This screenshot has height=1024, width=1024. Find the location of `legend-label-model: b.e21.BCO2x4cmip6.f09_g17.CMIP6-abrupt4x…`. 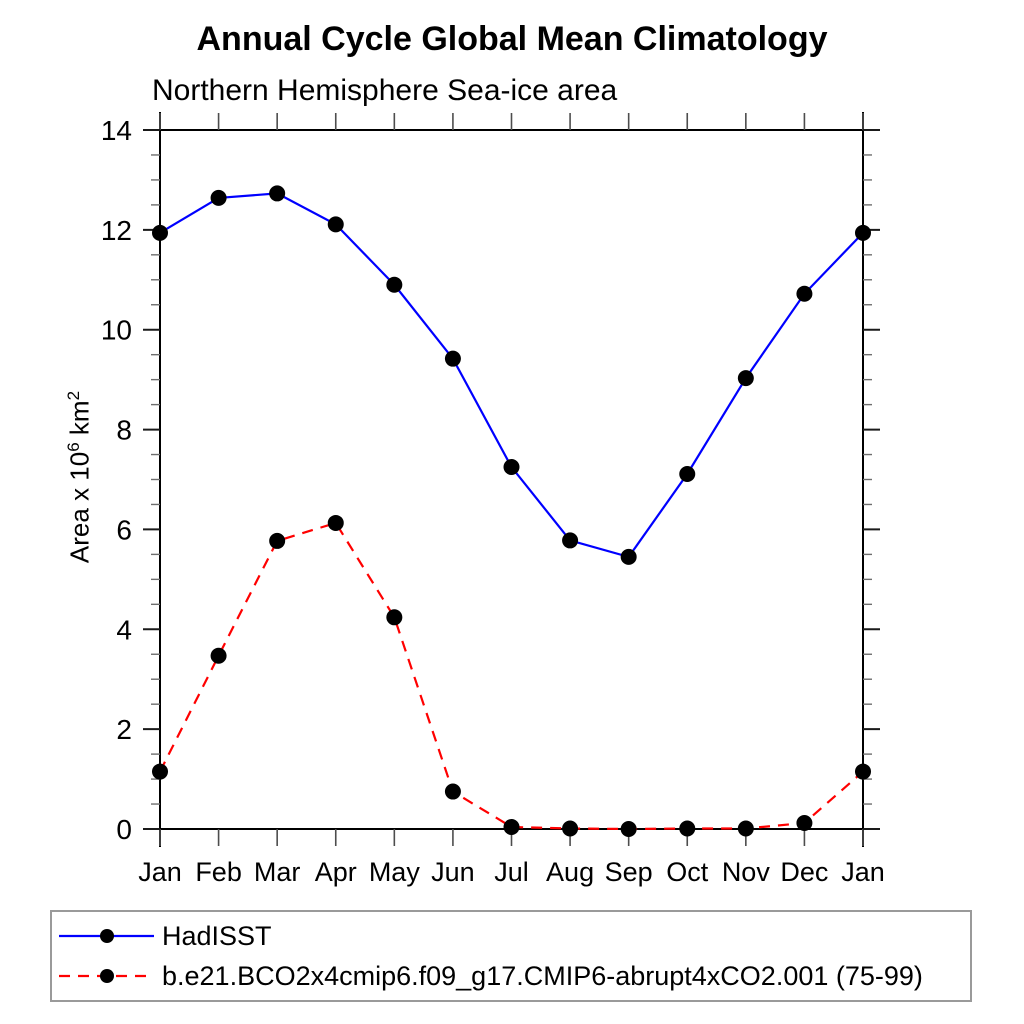

legend-label-model: b.e21.BCO2x4cmip6.f09_g17.CMIP6-abrupt4x… is located at coordinates (542, 975).